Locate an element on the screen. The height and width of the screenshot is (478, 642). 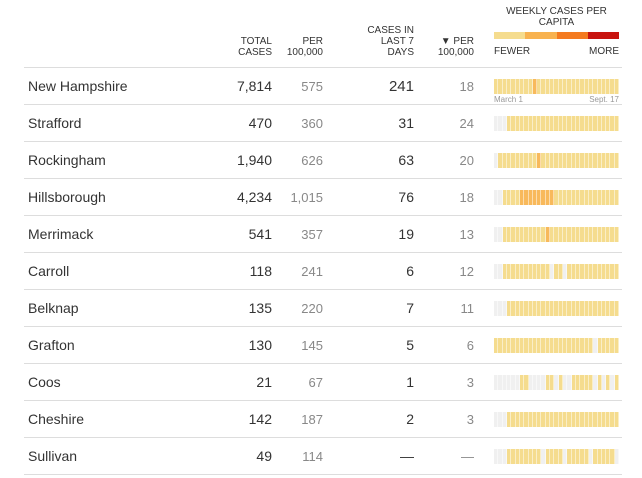
per-100k: 187 is located at coordinates (312, 419).